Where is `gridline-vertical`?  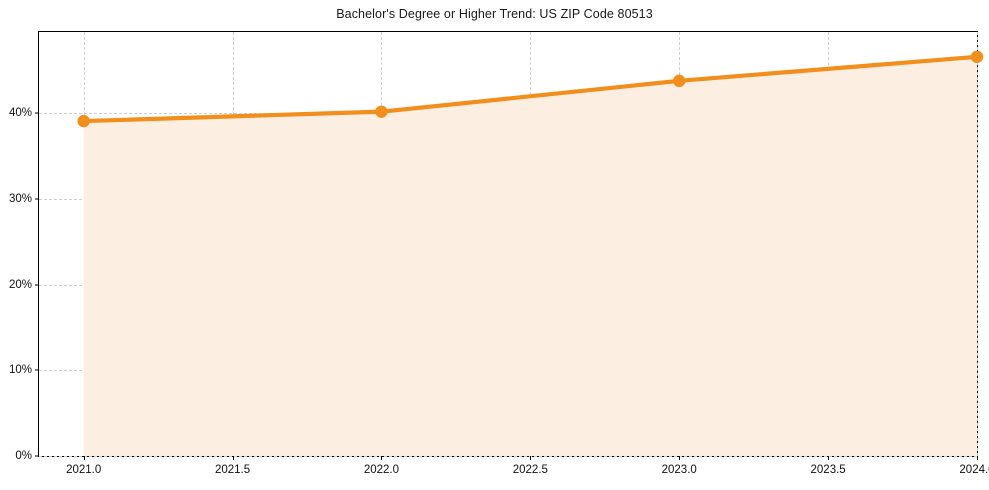 gridline-vertical is located at coordinates (977, 244).